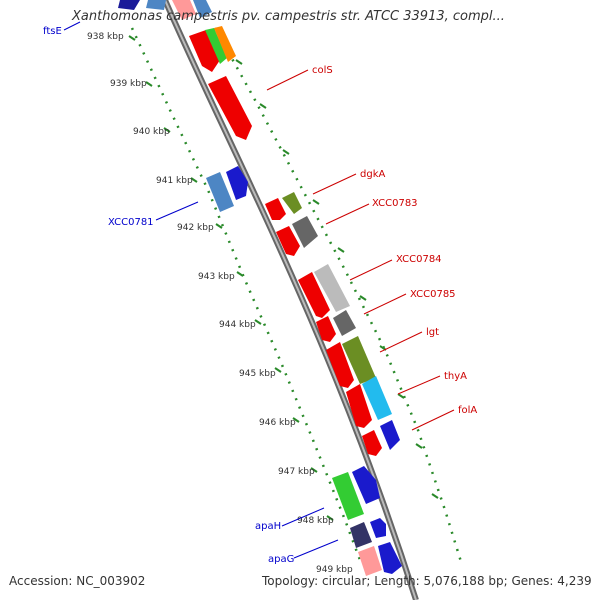 This screenshot has width=600, height=600. Describe the element at coordinates (419, 259) in the screenshot. I see `gene-label-XCC0784: XCC0784` at that location.